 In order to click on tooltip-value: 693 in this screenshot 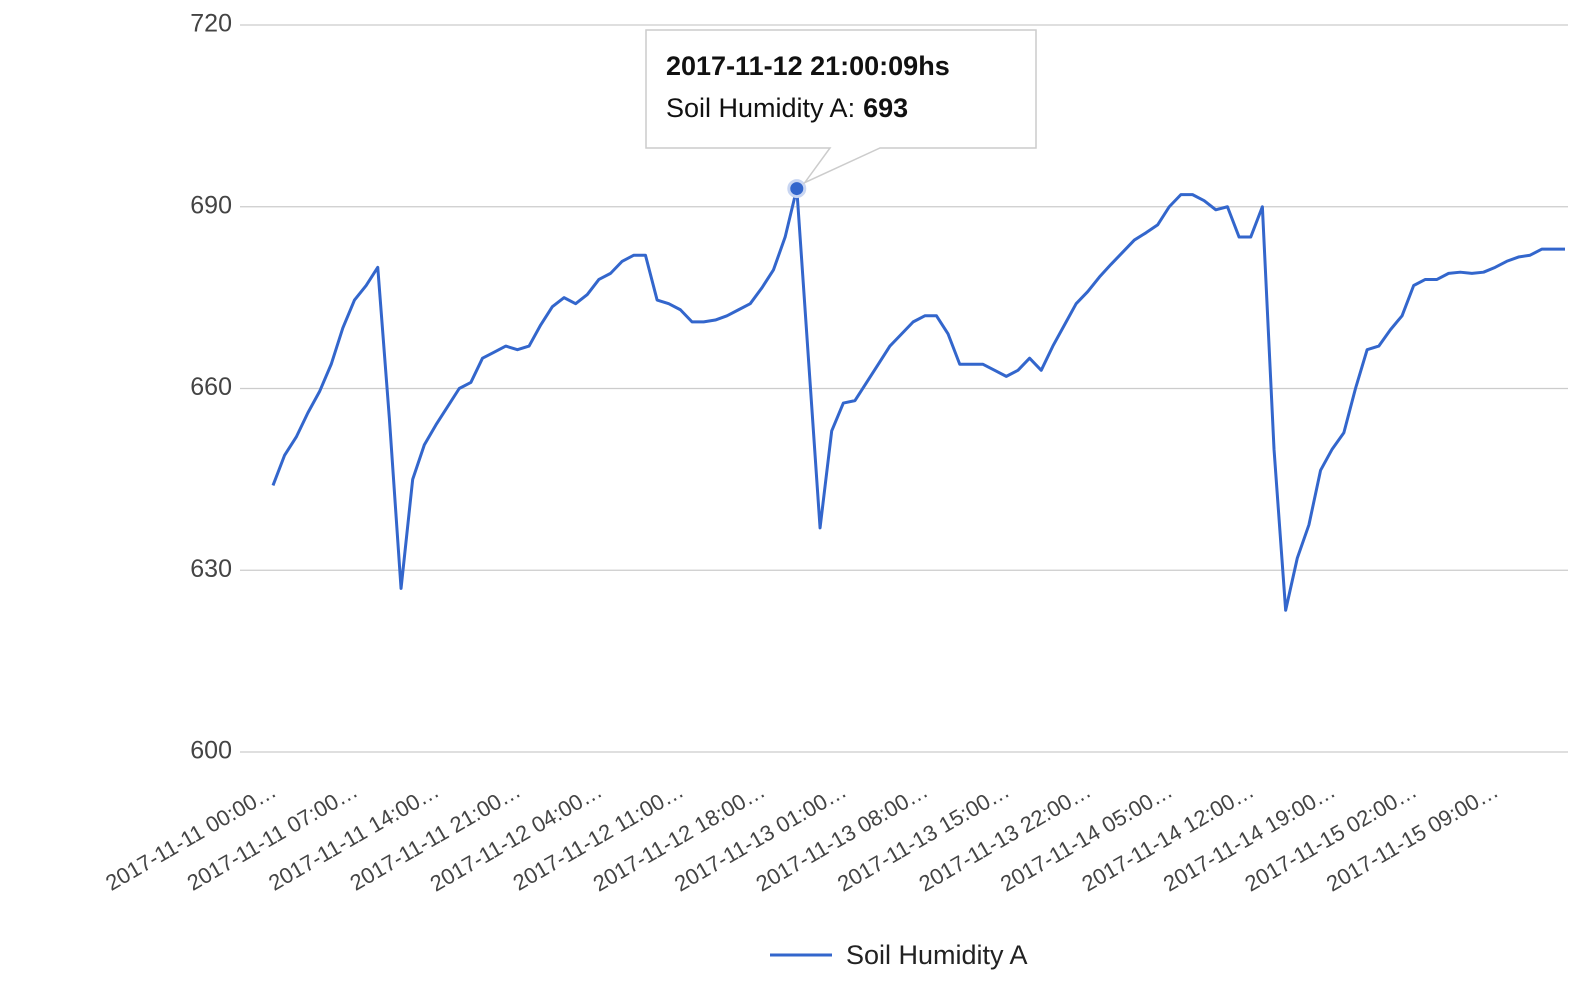, I will do `click(885, 108)`.